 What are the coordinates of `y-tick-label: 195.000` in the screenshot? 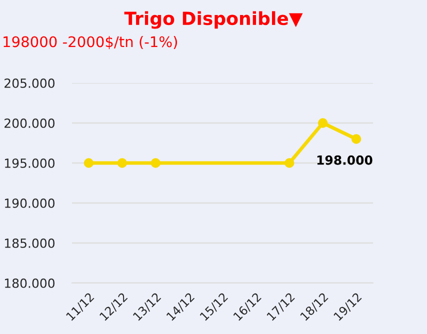 It's located at (30, 163).